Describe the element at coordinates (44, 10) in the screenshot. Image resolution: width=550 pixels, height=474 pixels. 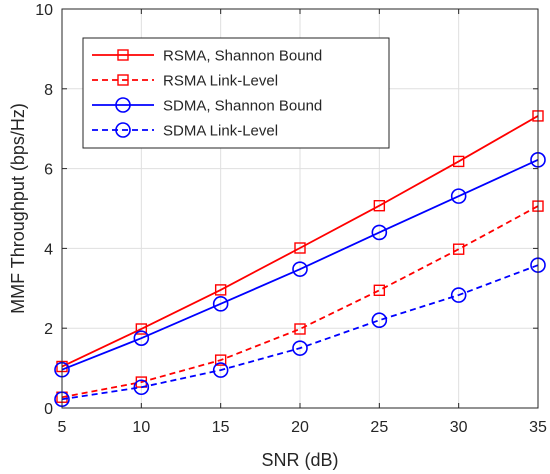
I see `y-tick-label: 10` at that location.